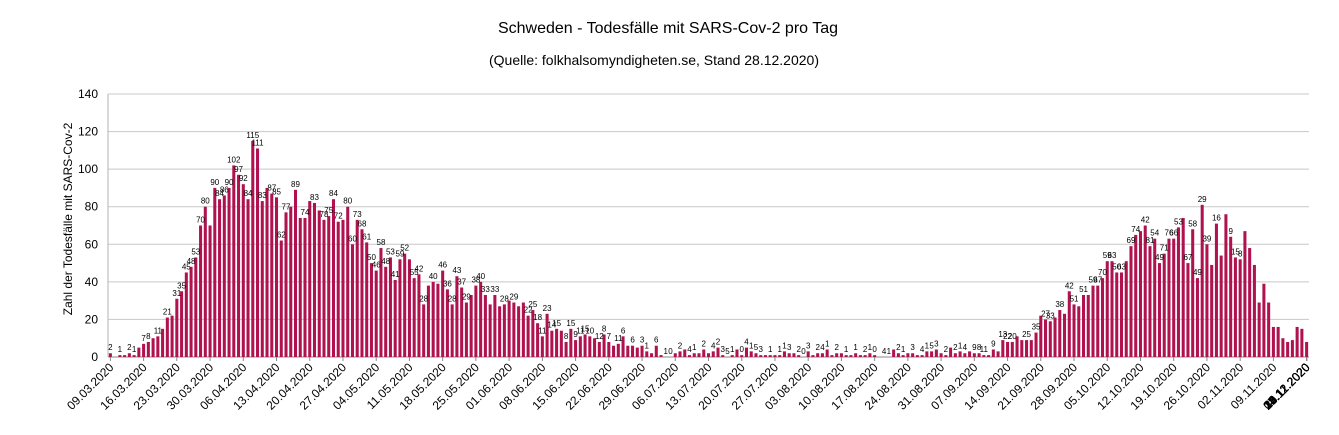 This screenshot has height=435, width=1339. I want to click on y-tick-label: 100, so click(88, 169).